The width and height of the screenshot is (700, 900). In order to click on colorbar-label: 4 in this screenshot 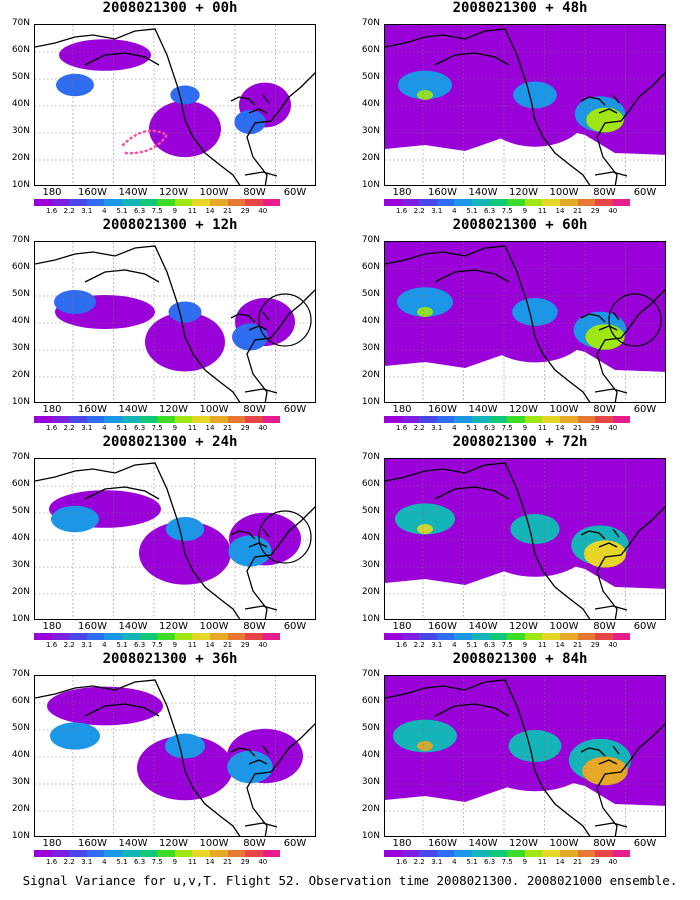, I will do `click(104, 428)`.